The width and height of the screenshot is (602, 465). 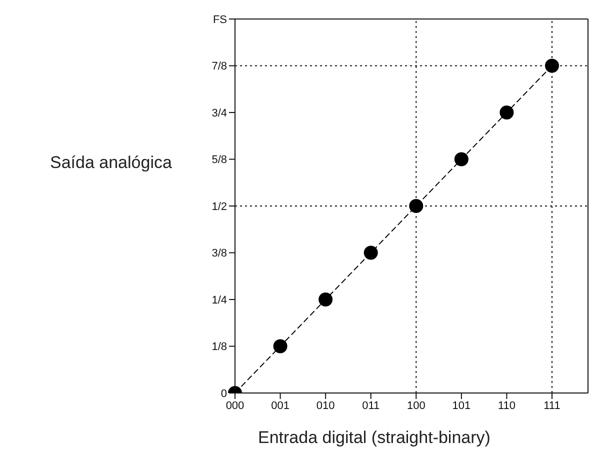 I want to click on x-tick-label: 001, so click(x=280, y=406).